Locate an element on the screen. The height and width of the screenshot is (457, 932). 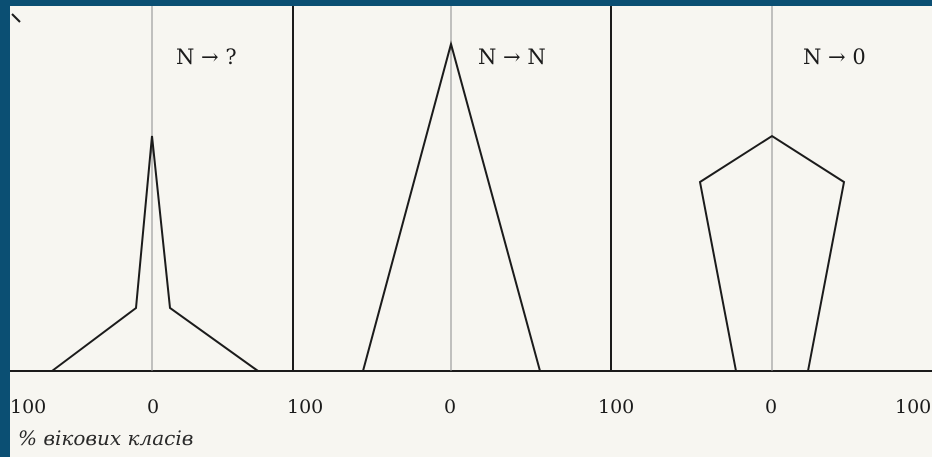
panel-title-1: N → ? is located at coordinates (206, 57).